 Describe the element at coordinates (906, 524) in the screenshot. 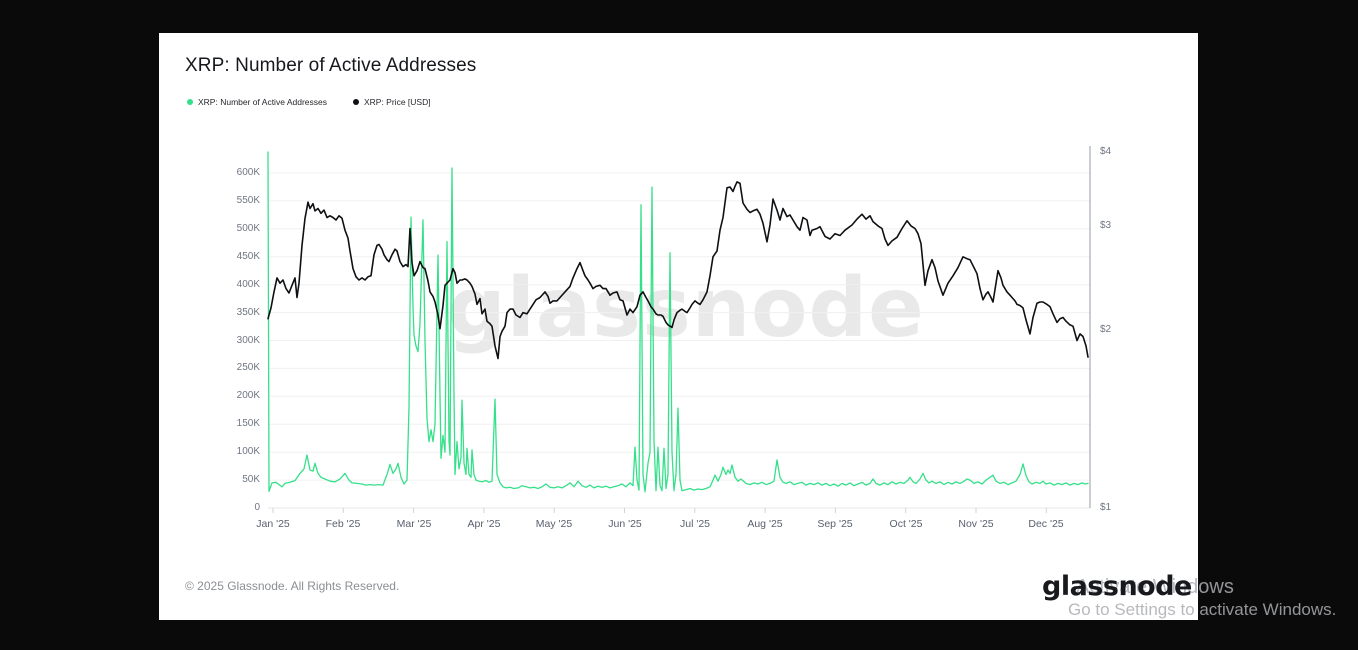

I see `x-tick-label: Oct '25` at that location.